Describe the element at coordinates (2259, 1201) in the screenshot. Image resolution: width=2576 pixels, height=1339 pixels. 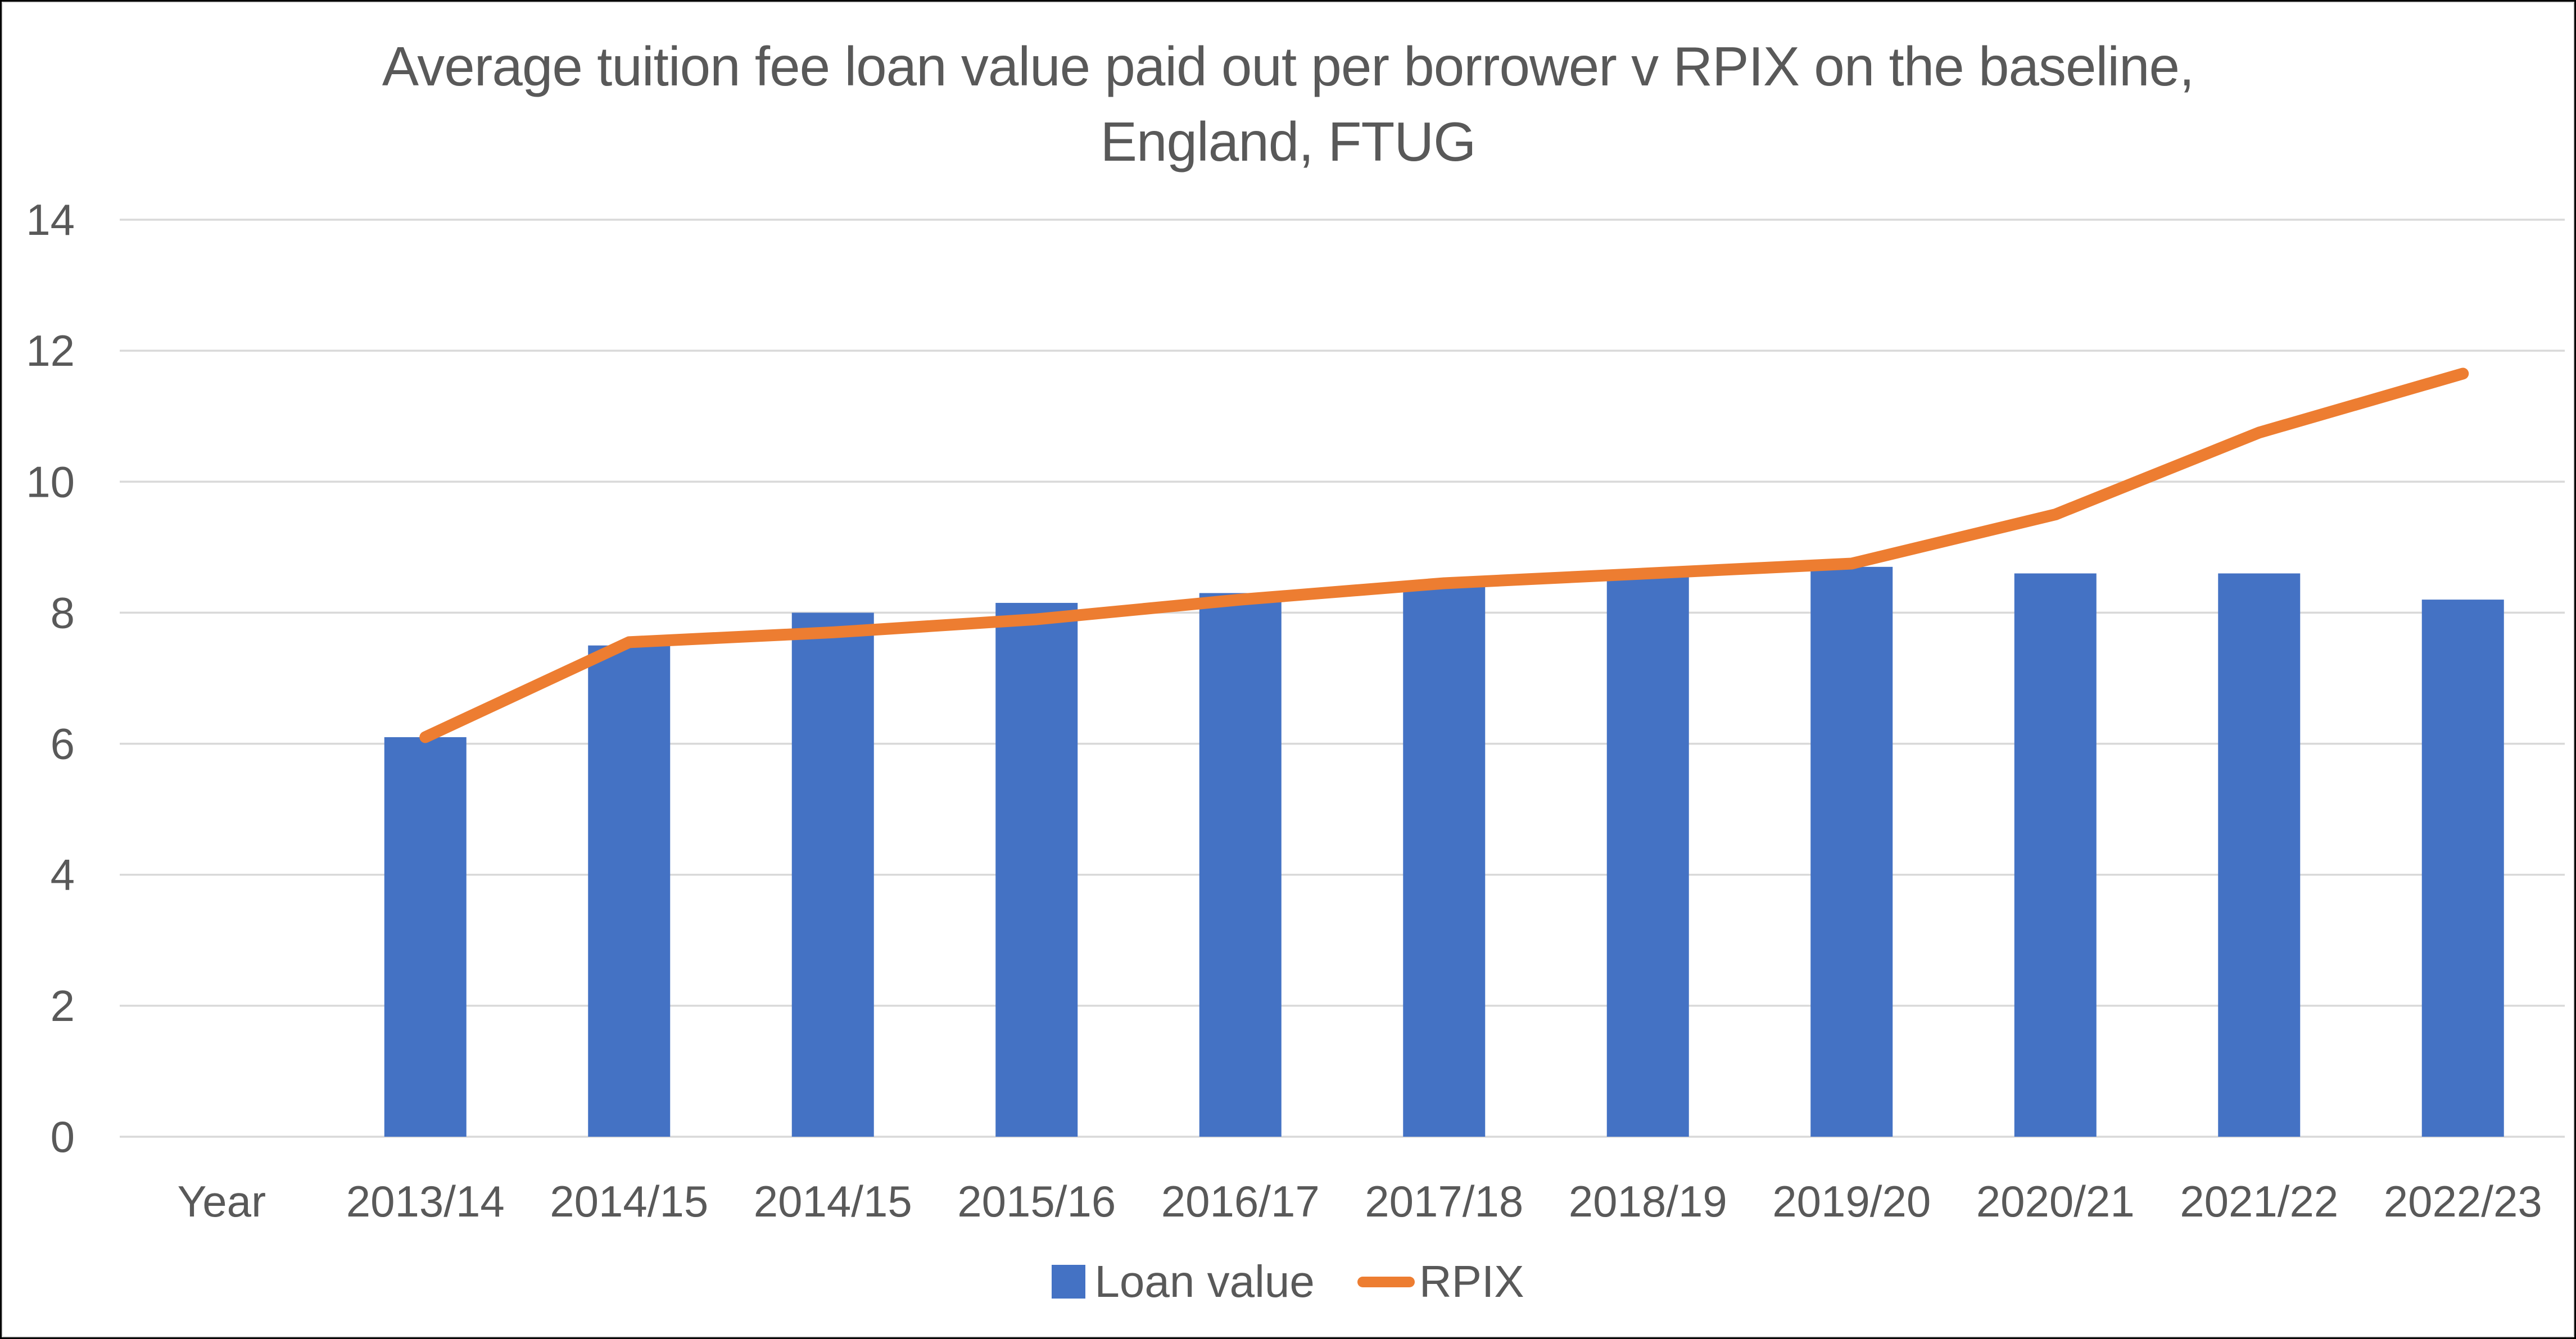
I see `x-axis-tick-label: 2021/22` at that location.